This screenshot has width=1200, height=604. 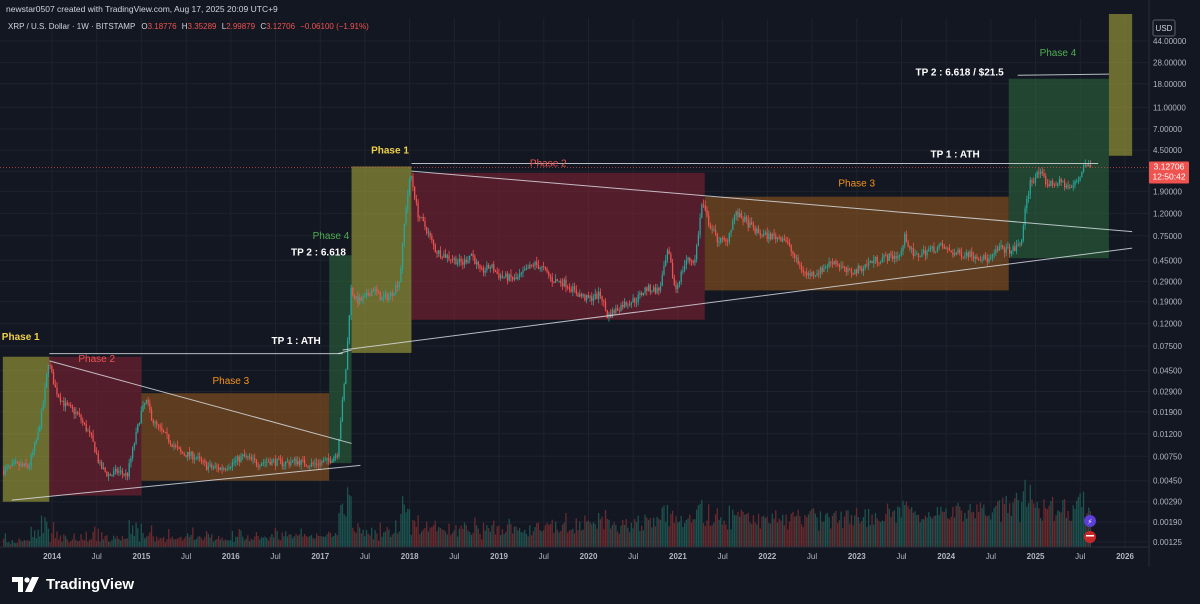 What do you see at coordinates (1120, 85) in the screenshot?
I see `phase-box` at bounding box center [1120, 85].